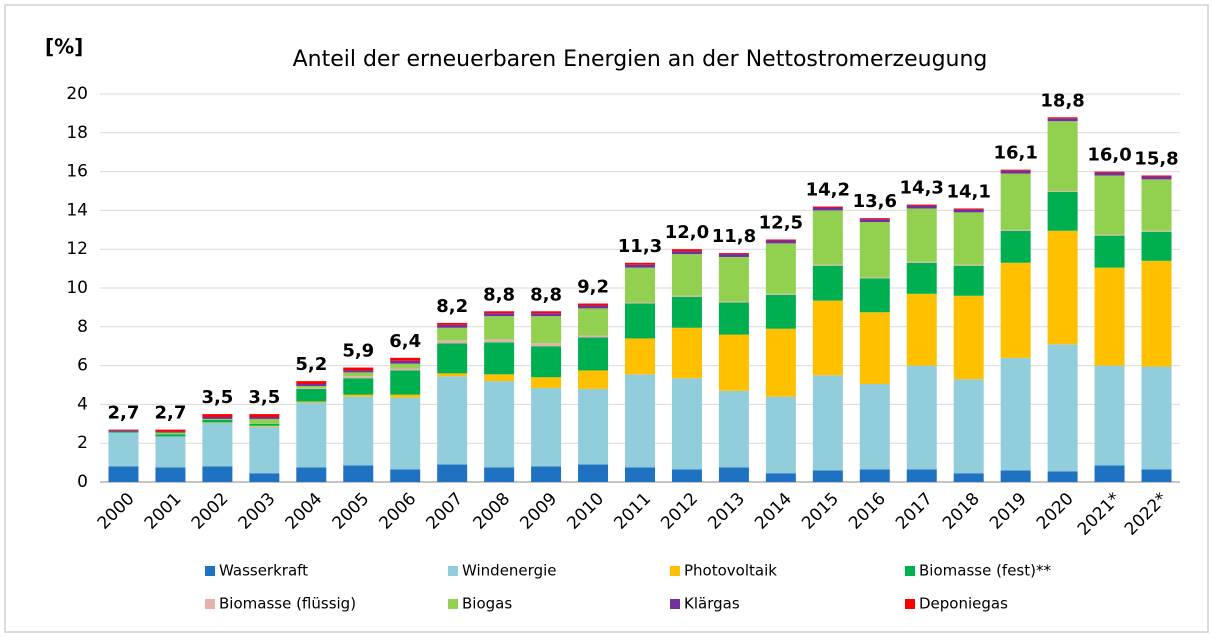  What do you see at coordinates (77, 210) in the screenshot?
I see `y-tick-label: 14` at bounding box center [77, 210].